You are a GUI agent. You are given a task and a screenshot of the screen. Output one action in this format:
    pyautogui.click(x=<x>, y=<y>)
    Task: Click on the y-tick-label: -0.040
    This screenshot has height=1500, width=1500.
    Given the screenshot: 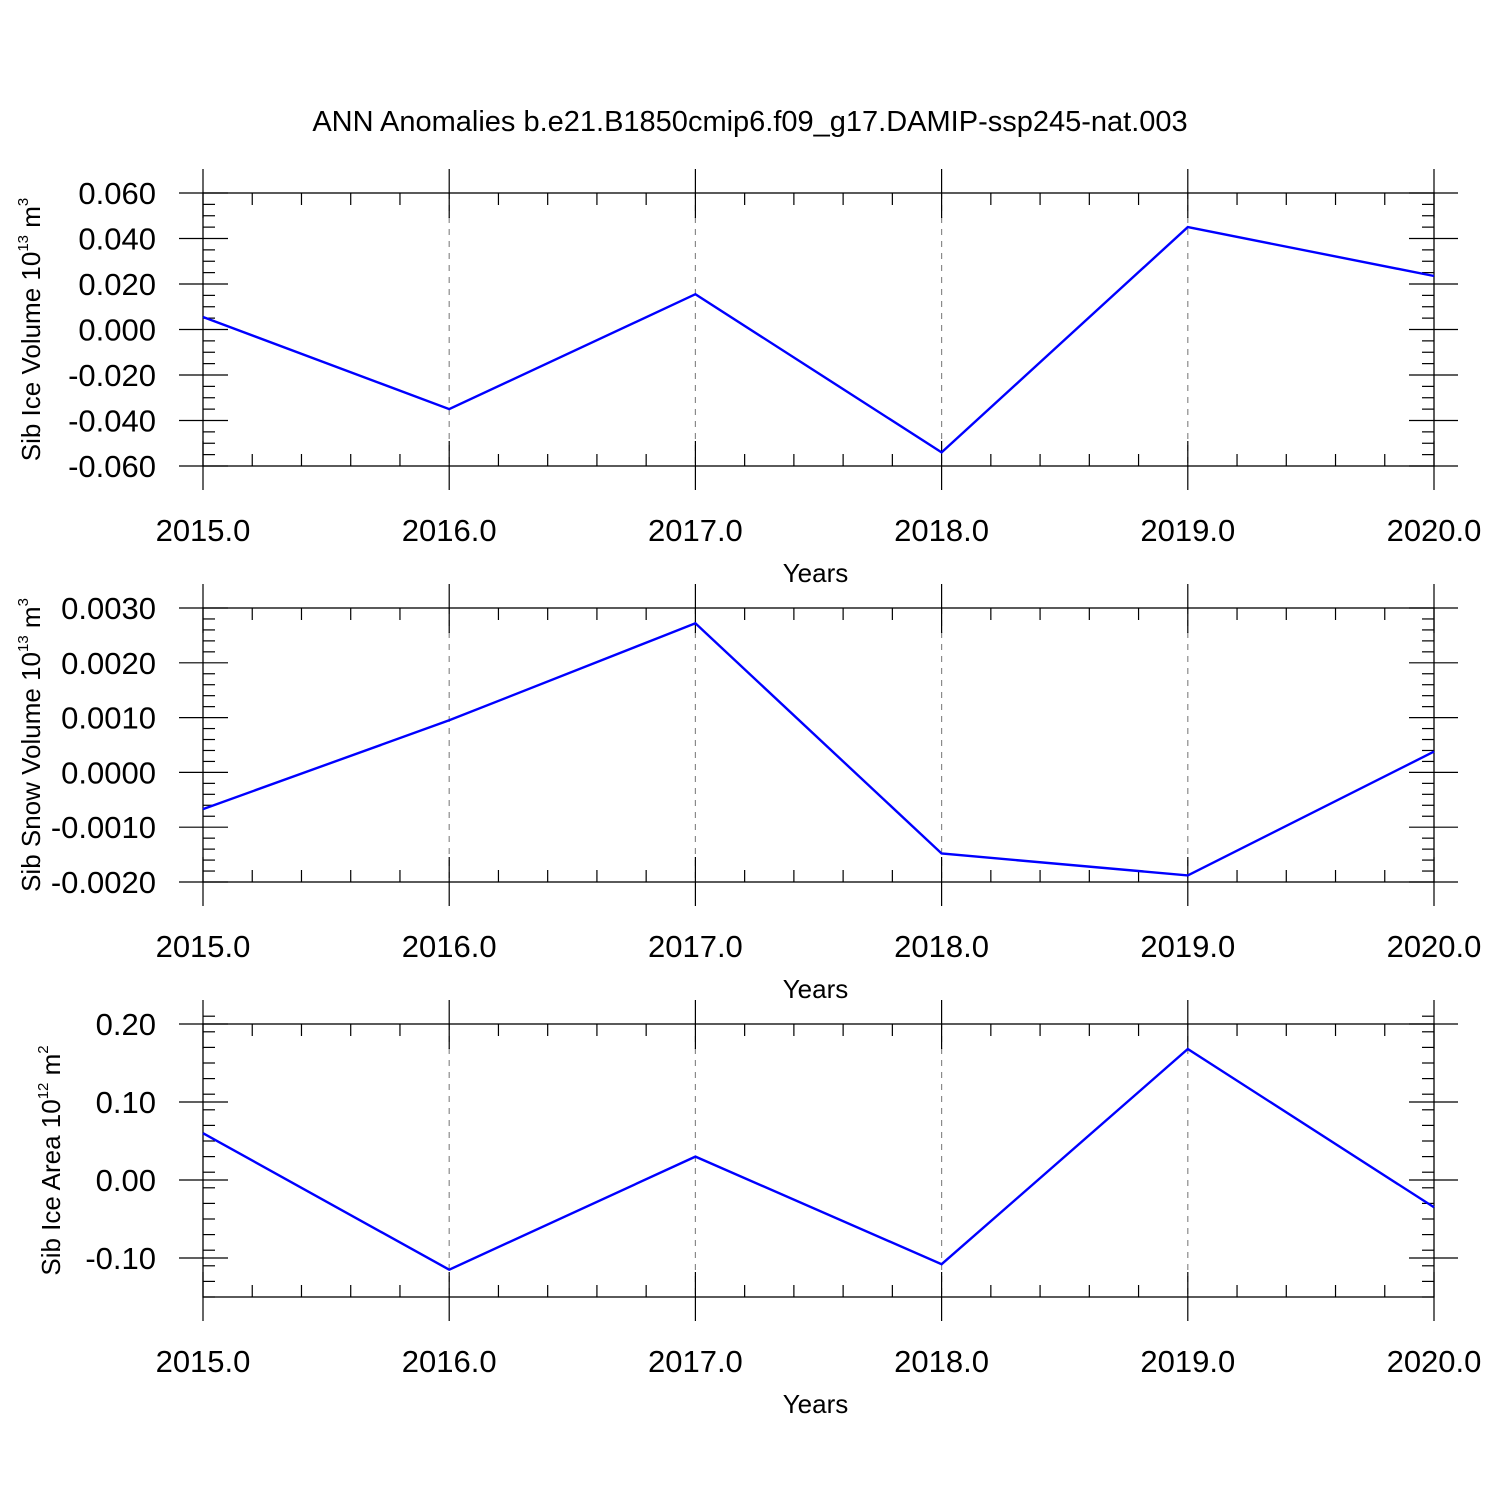 What is the action you would take?
    pyautogui.click(x=112, y=421)
    